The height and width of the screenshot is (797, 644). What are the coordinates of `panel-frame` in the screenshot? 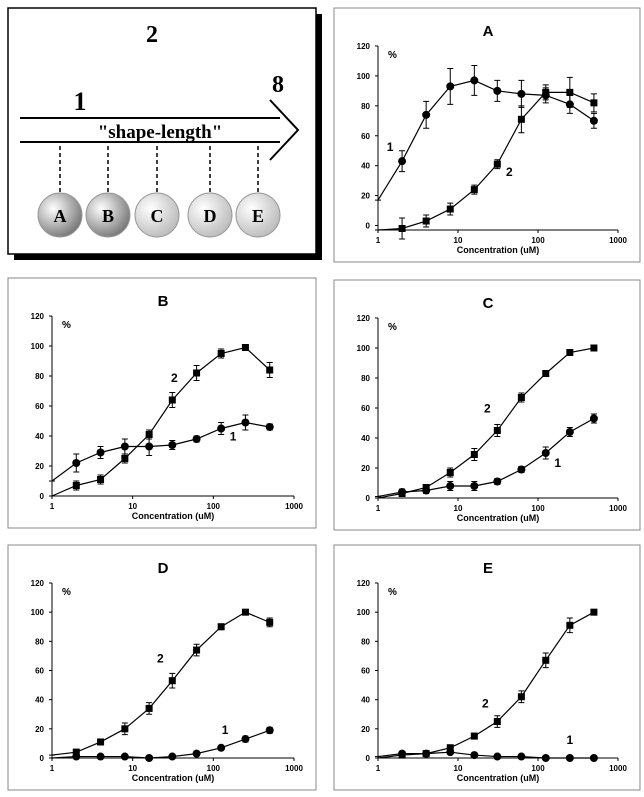 It's located at (162, 667).